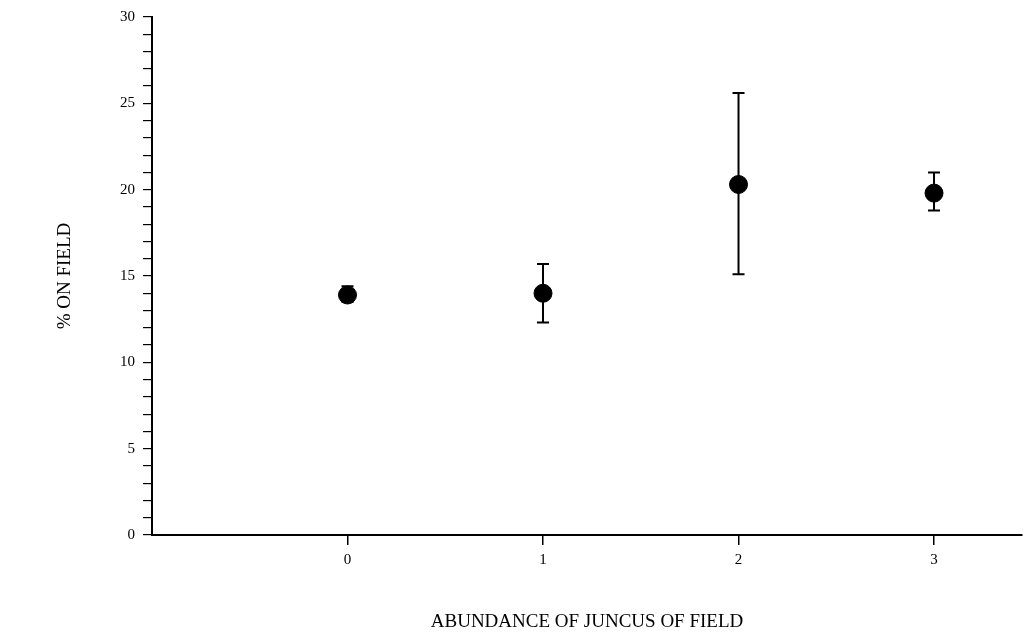 The image size is (1032, 637). Describe the element at coordinates (127, 102) in the screenshot. I see `y-tick-label: 25` at that location.